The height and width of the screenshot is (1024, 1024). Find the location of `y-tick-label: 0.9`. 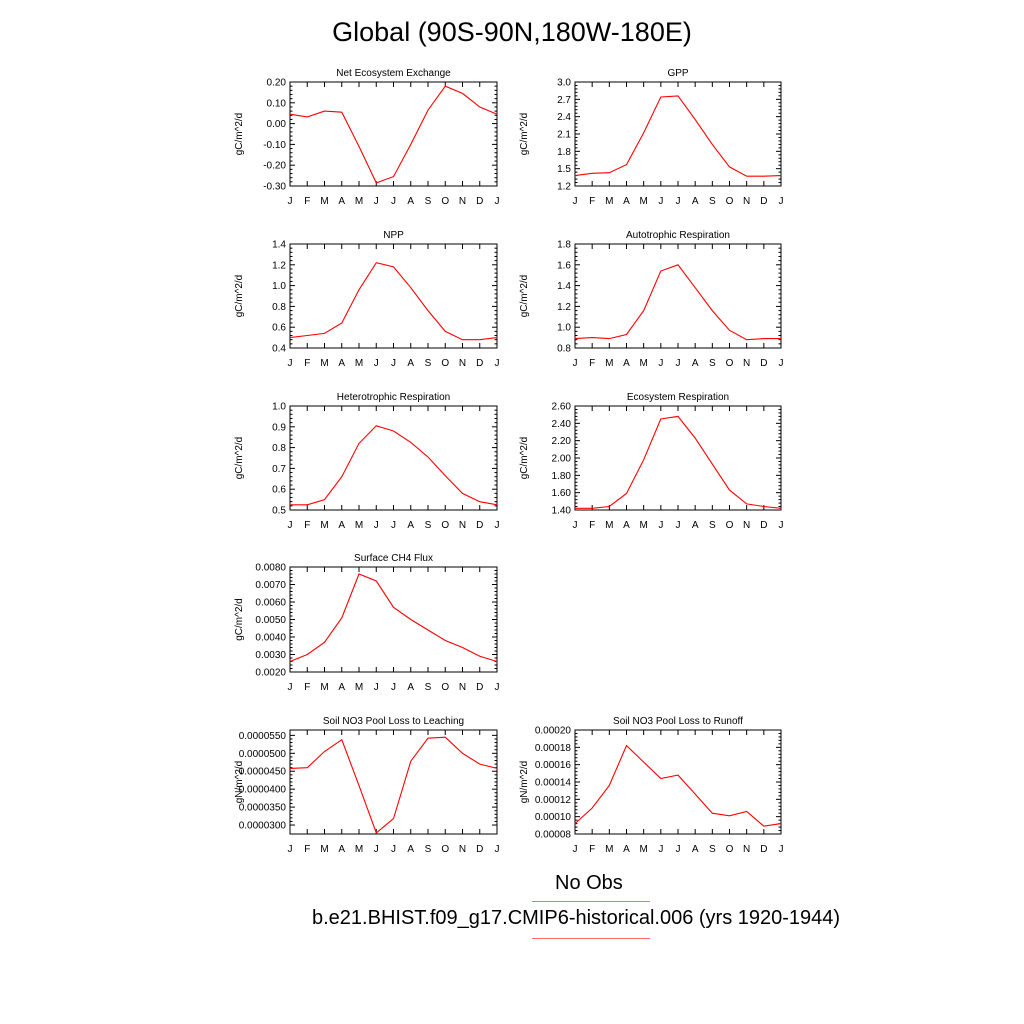

y-tick-label: 0.9 is located at coordinates (279, 427).